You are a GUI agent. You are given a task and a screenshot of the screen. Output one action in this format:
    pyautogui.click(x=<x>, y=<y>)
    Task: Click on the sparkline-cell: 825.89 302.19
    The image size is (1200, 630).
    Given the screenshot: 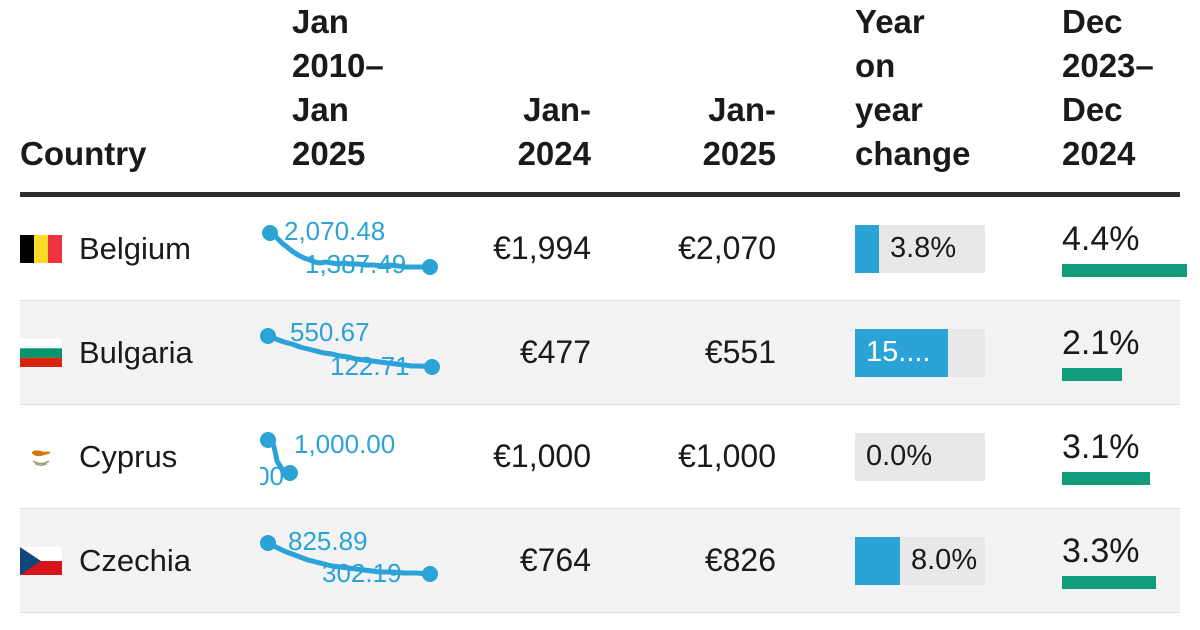 What is the action you would take?
    pyautogui.click(x=357, y=560)
    